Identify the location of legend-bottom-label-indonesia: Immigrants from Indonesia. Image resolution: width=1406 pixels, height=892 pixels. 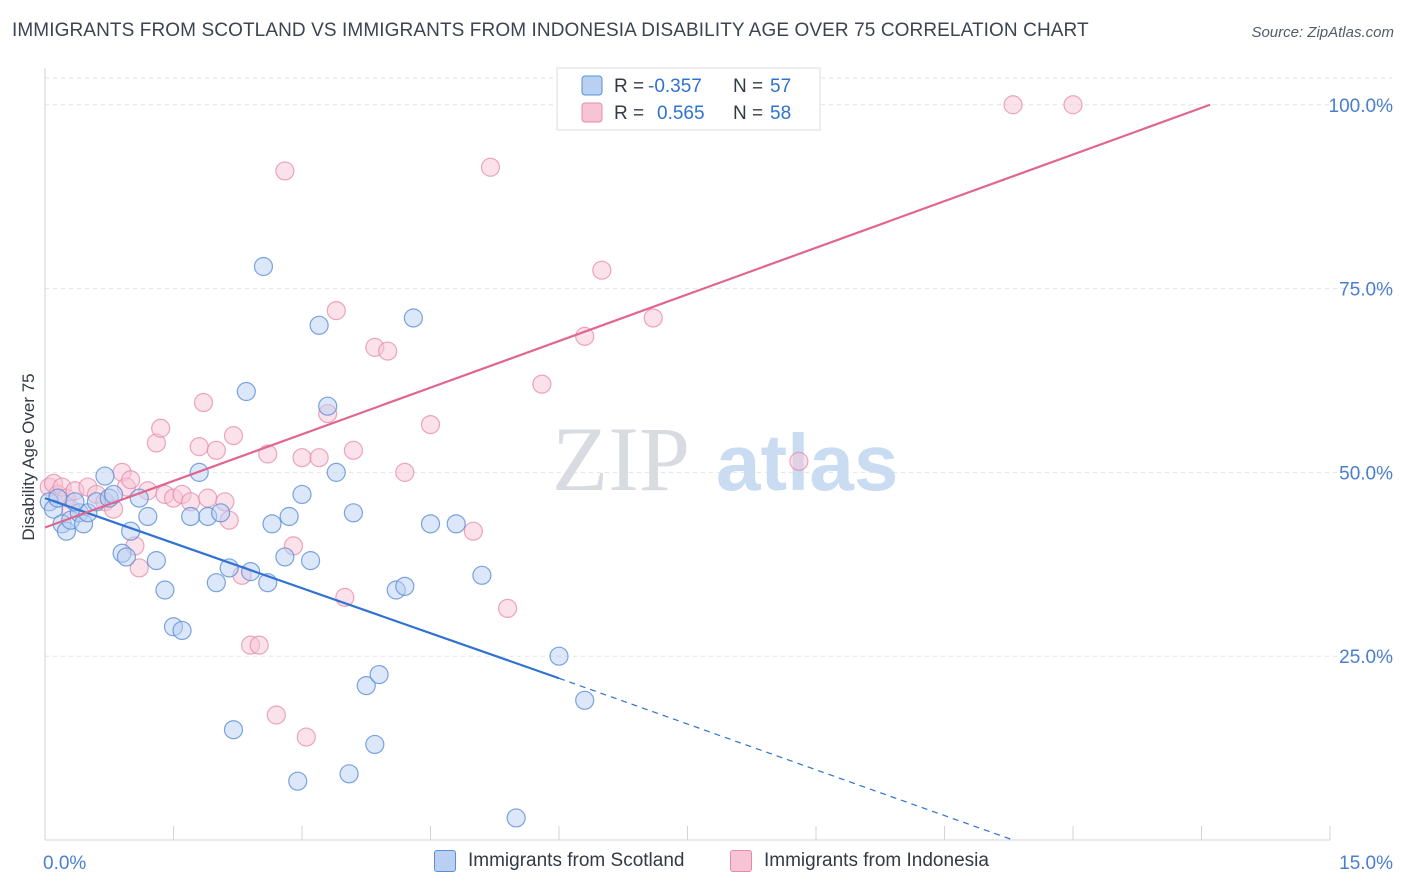
(876, 860).